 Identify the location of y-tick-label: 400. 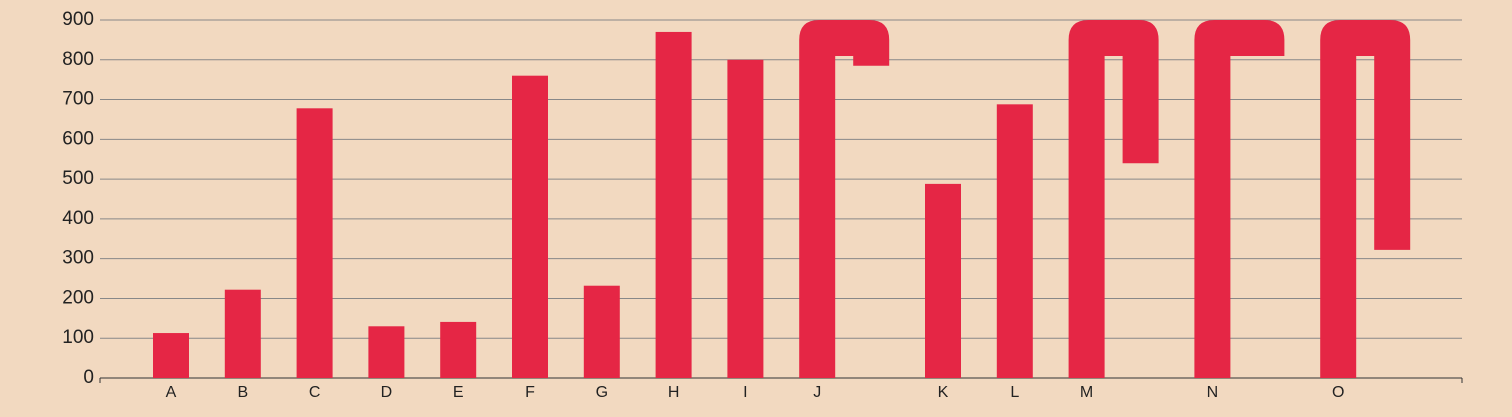
(78, 218).